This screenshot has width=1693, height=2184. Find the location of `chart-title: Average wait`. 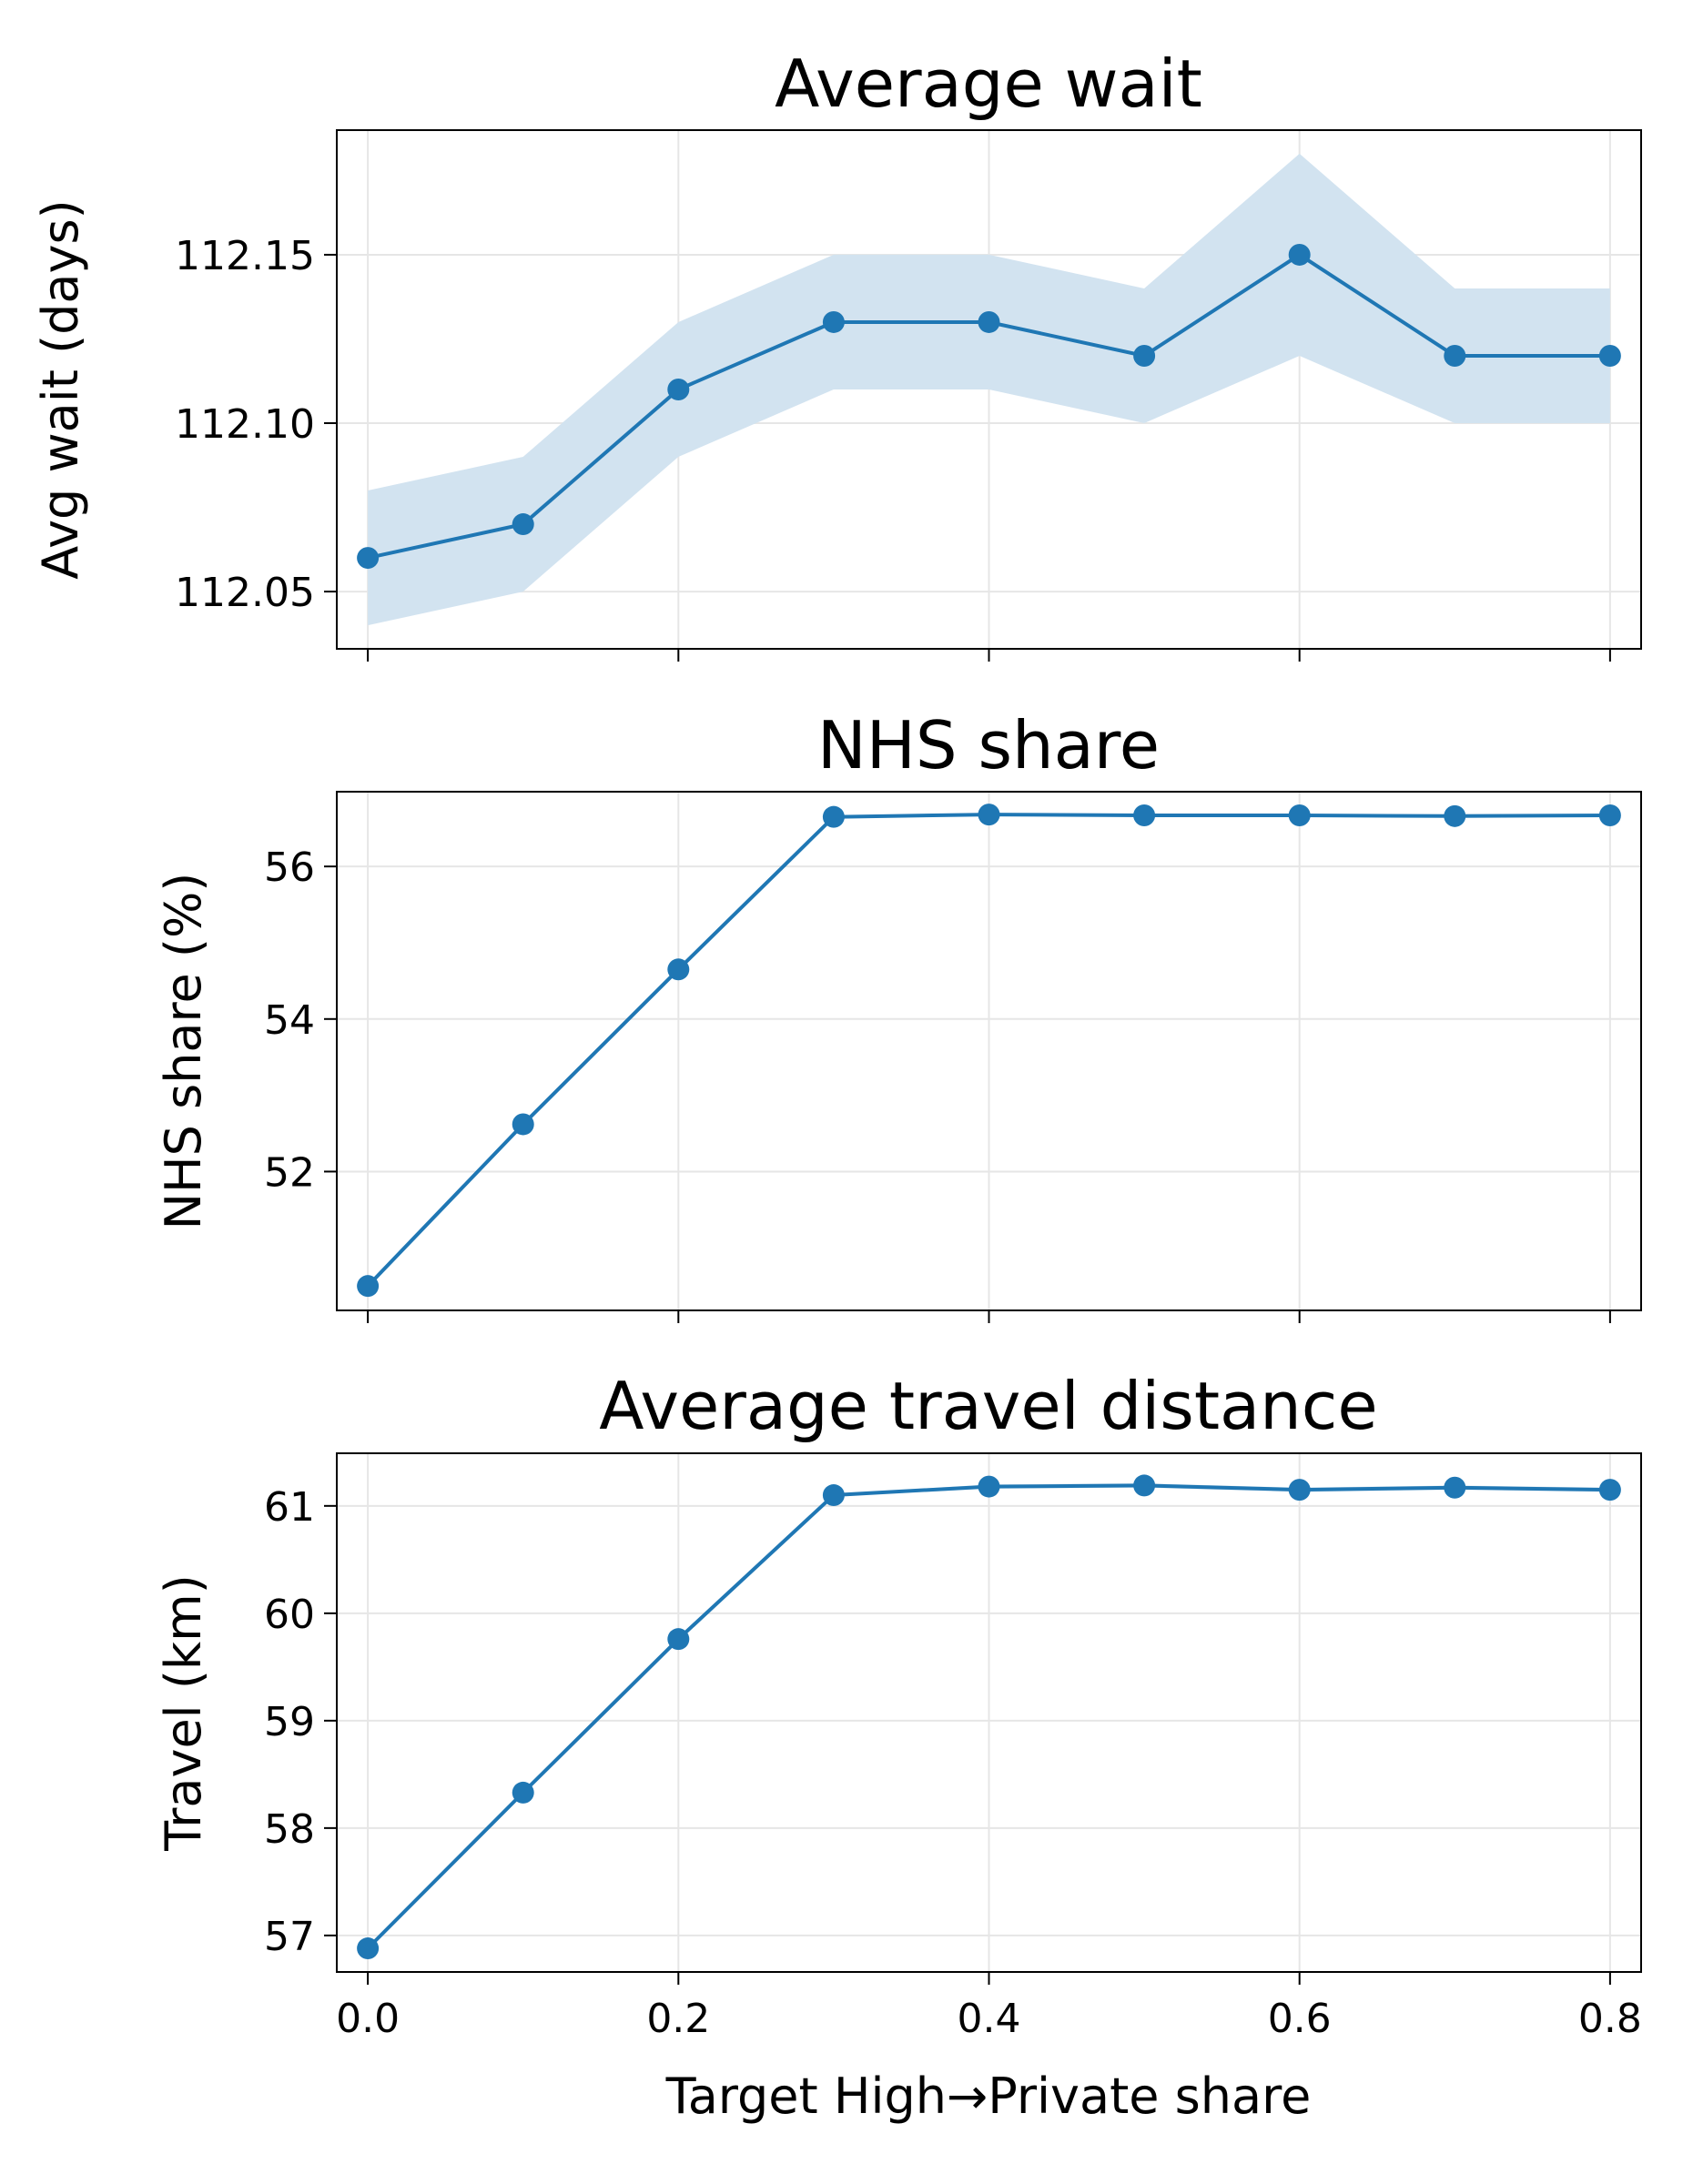

chart-title: Average wait is located at coordinates (988, 84).